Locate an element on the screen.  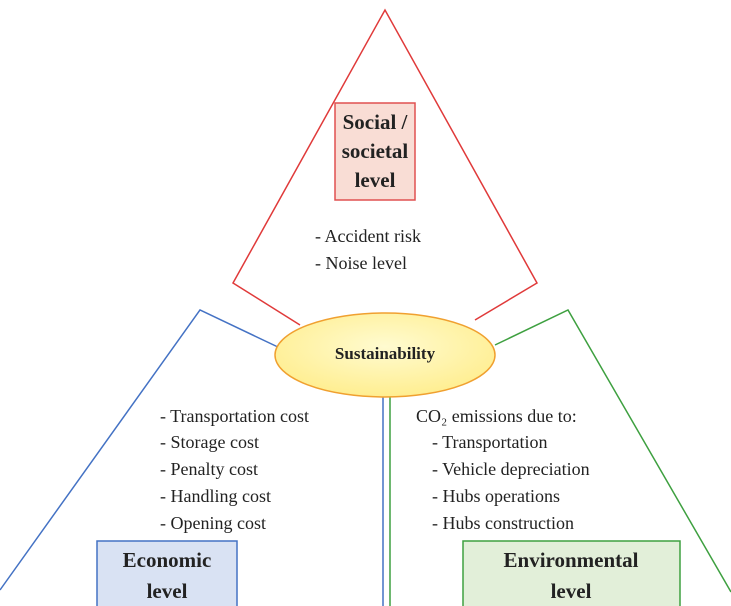
social-title: Social / is located at coordinates (376, 122).